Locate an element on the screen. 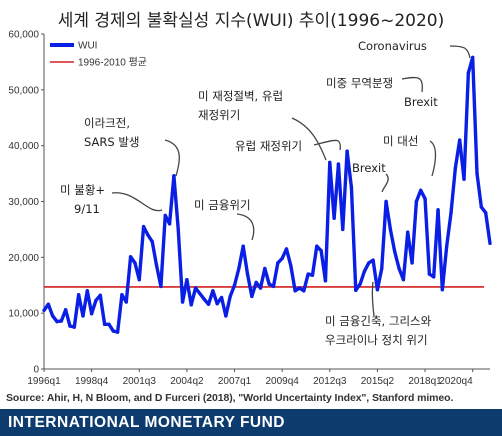 This screenshot has width=502, height=436. annotation-label: 미 대선 is located at coordinates (400, 141).